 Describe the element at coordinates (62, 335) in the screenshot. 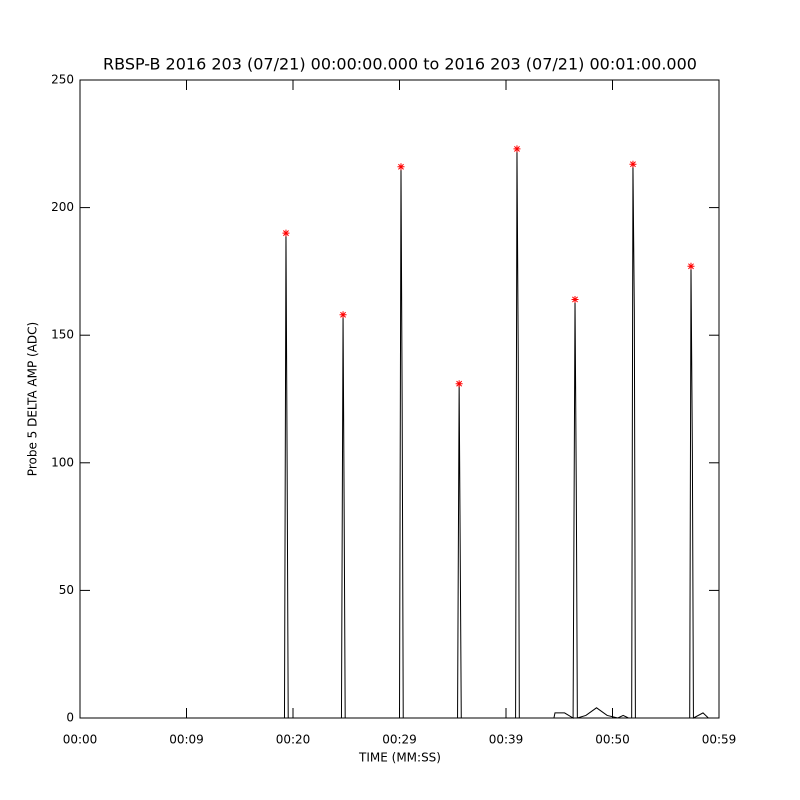

I see `y-tick-label: 150` at that location.